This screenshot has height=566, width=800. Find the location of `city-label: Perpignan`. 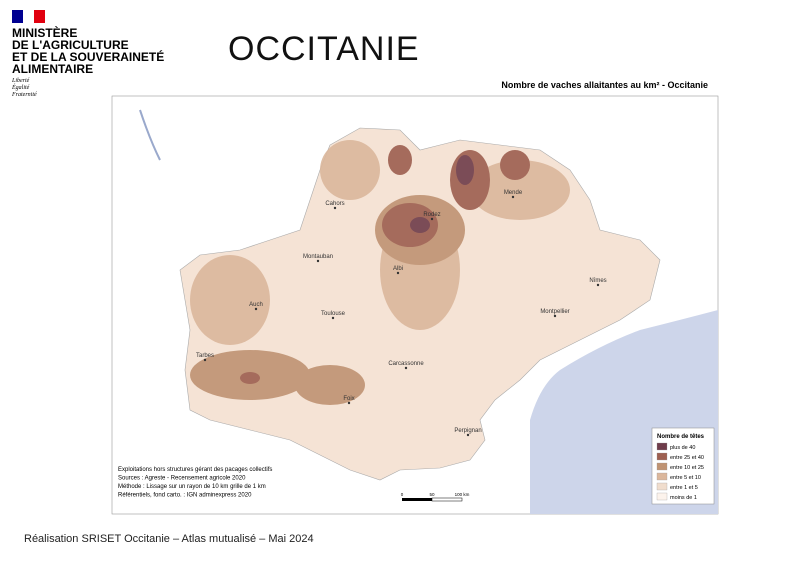

city-label: Perpignan is located at coordinates (467, 431).